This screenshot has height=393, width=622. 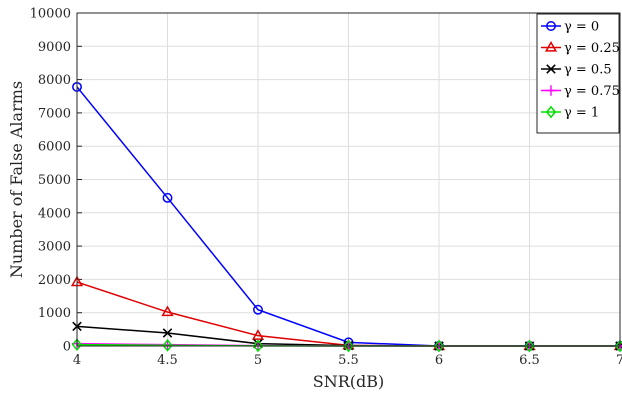 I want to click on legend-item: γ = 0.5, so click(x=576, y=70).